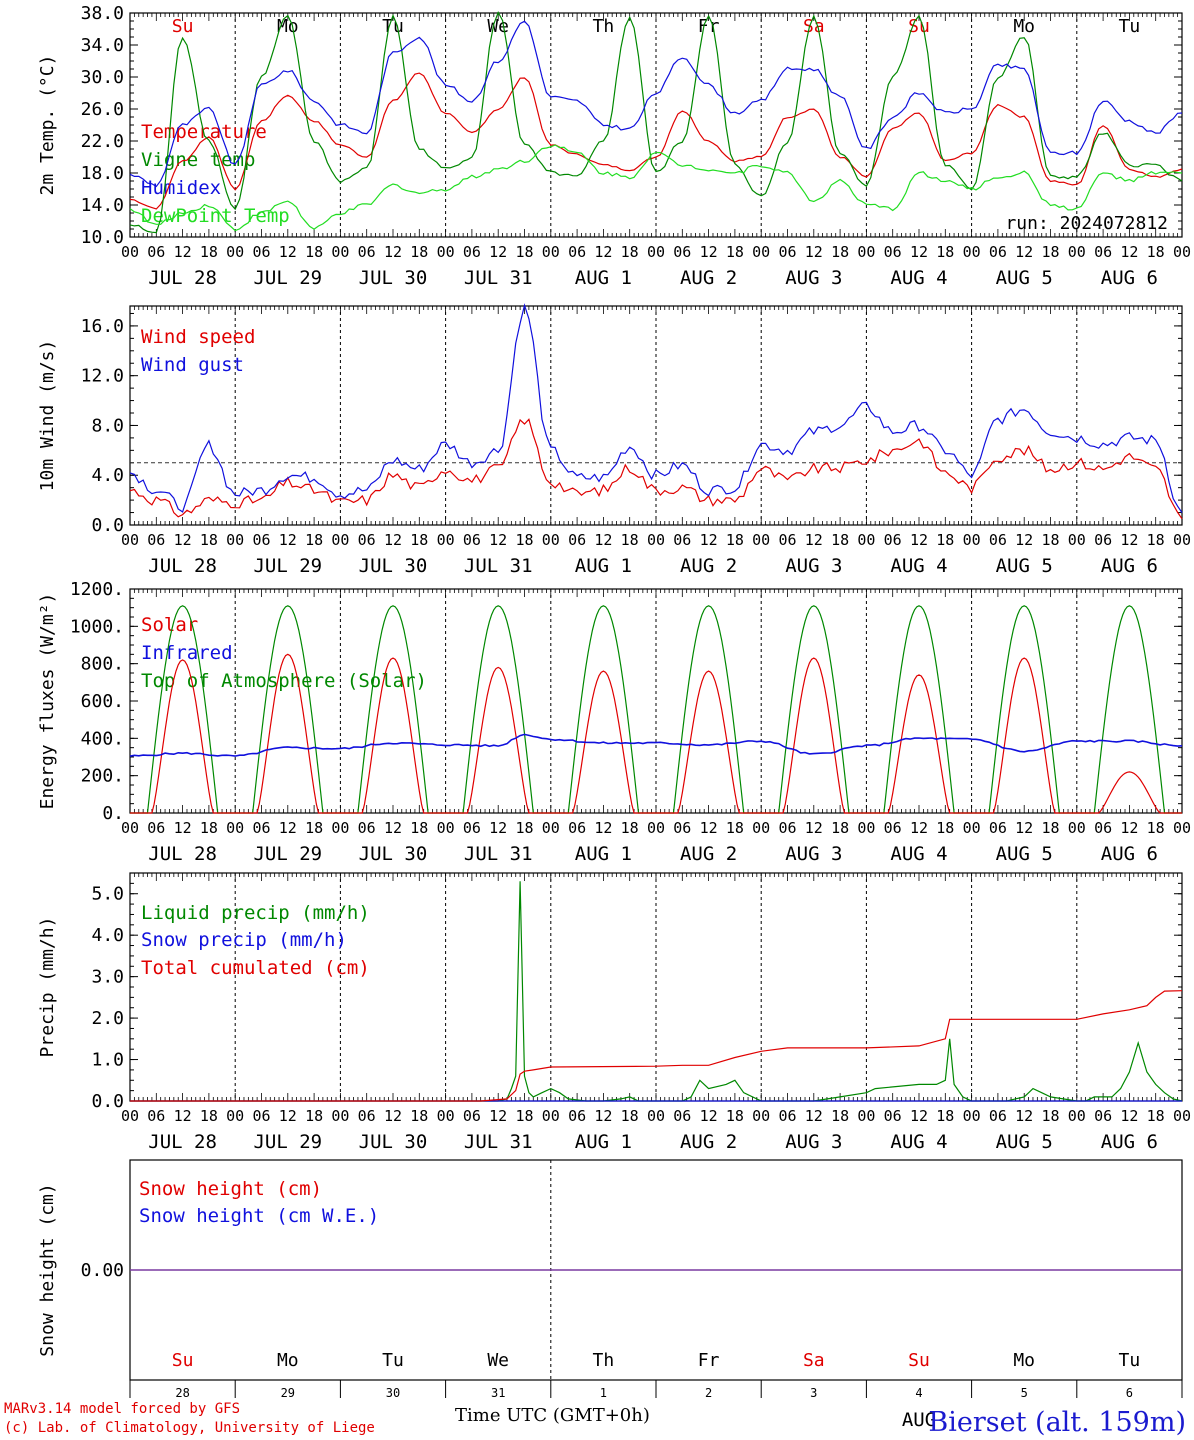  I want to click on y-tick-label: 22.0, so click(102, 141).